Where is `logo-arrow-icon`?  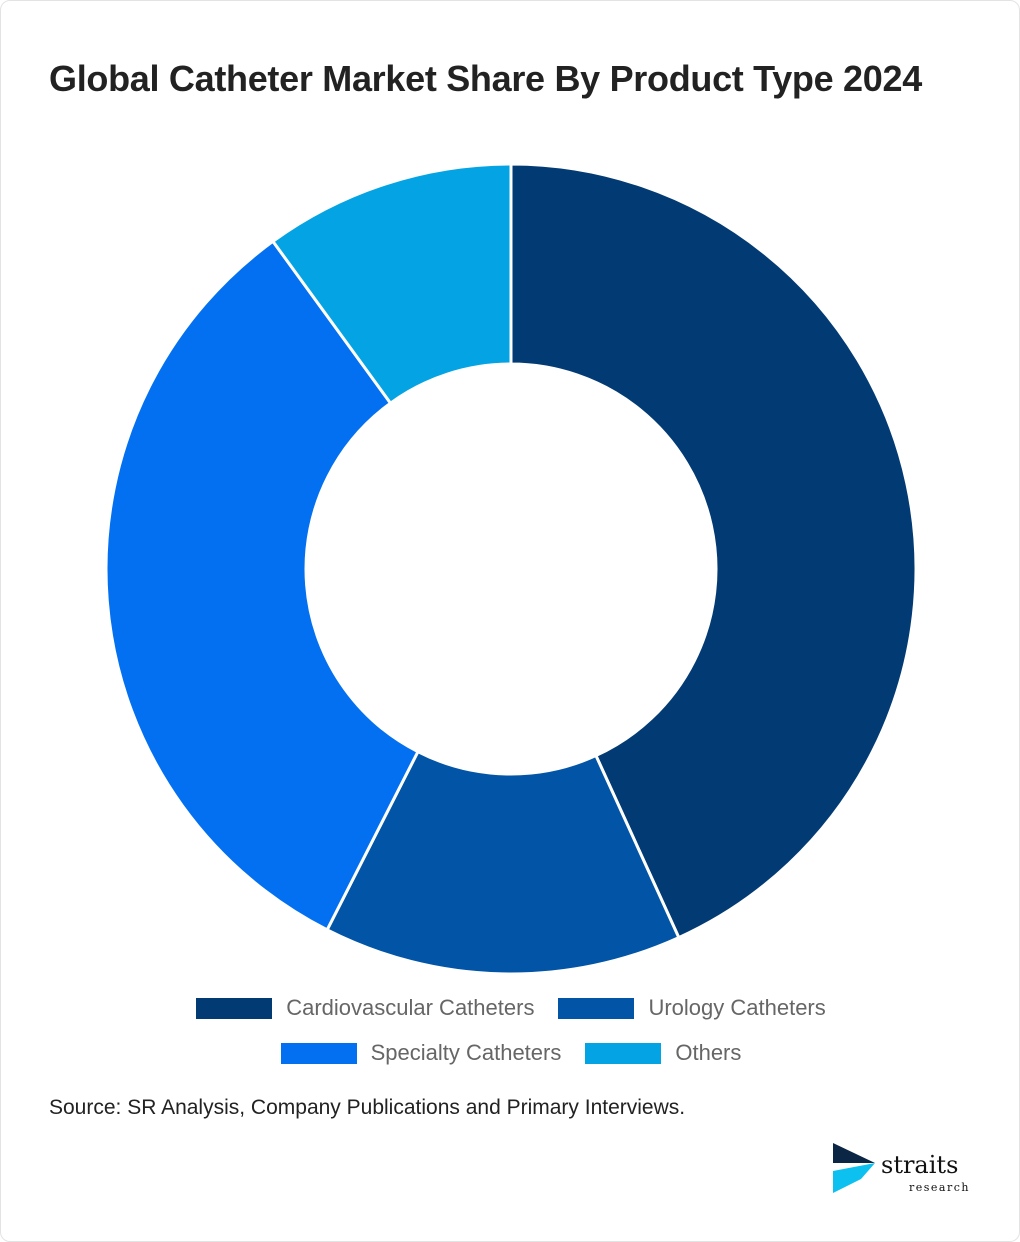
logo-arrow-icon is located at coordinates (854, 1168).